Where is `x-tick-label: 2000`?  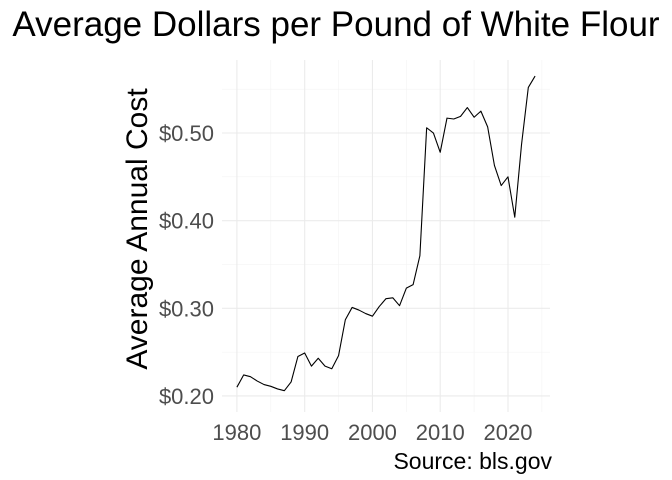
x-tick-label: 2000 is located at coordinates (372, 432).